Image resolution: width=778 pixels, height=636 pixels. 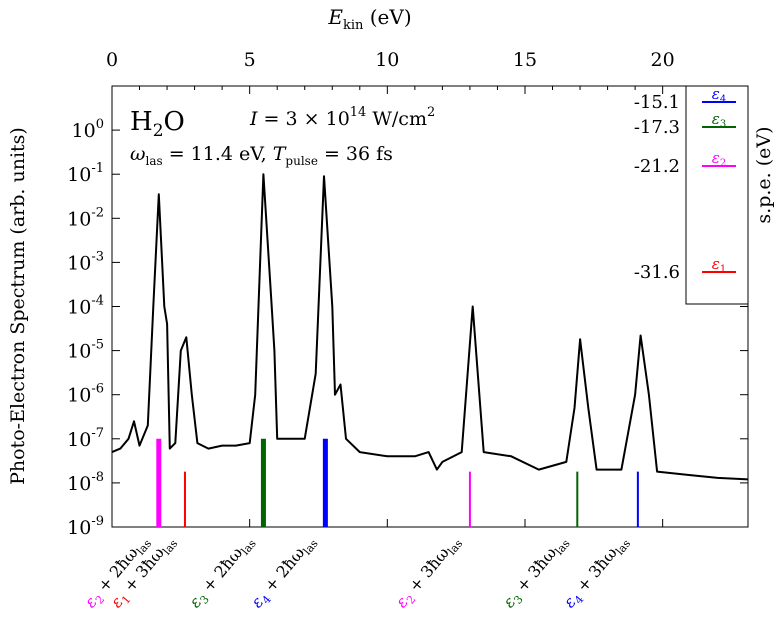 I want to click on spe-level-value: -21.2, so click(x=657, y=166).